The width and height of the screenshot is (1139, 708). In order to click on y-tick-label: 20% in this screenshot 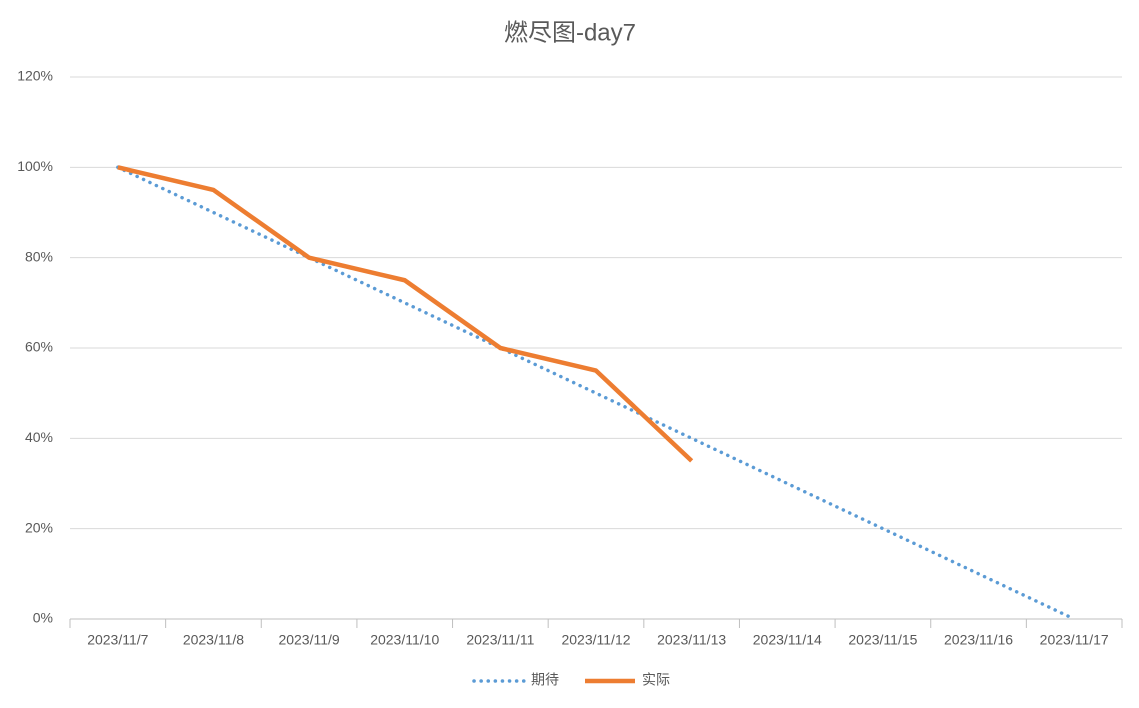, I will do `click(39, 527)`.